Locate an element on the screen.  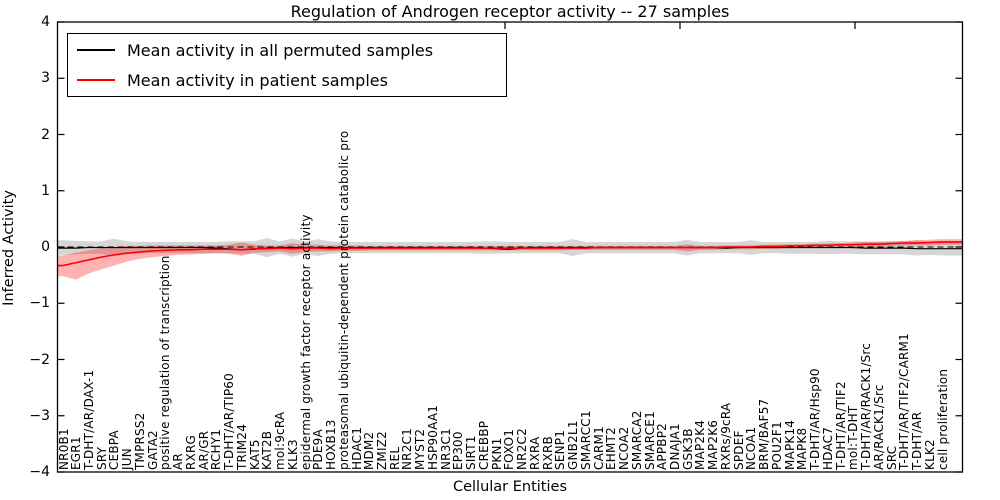
permuted-line-swatch is located at coordinates (96, 50).